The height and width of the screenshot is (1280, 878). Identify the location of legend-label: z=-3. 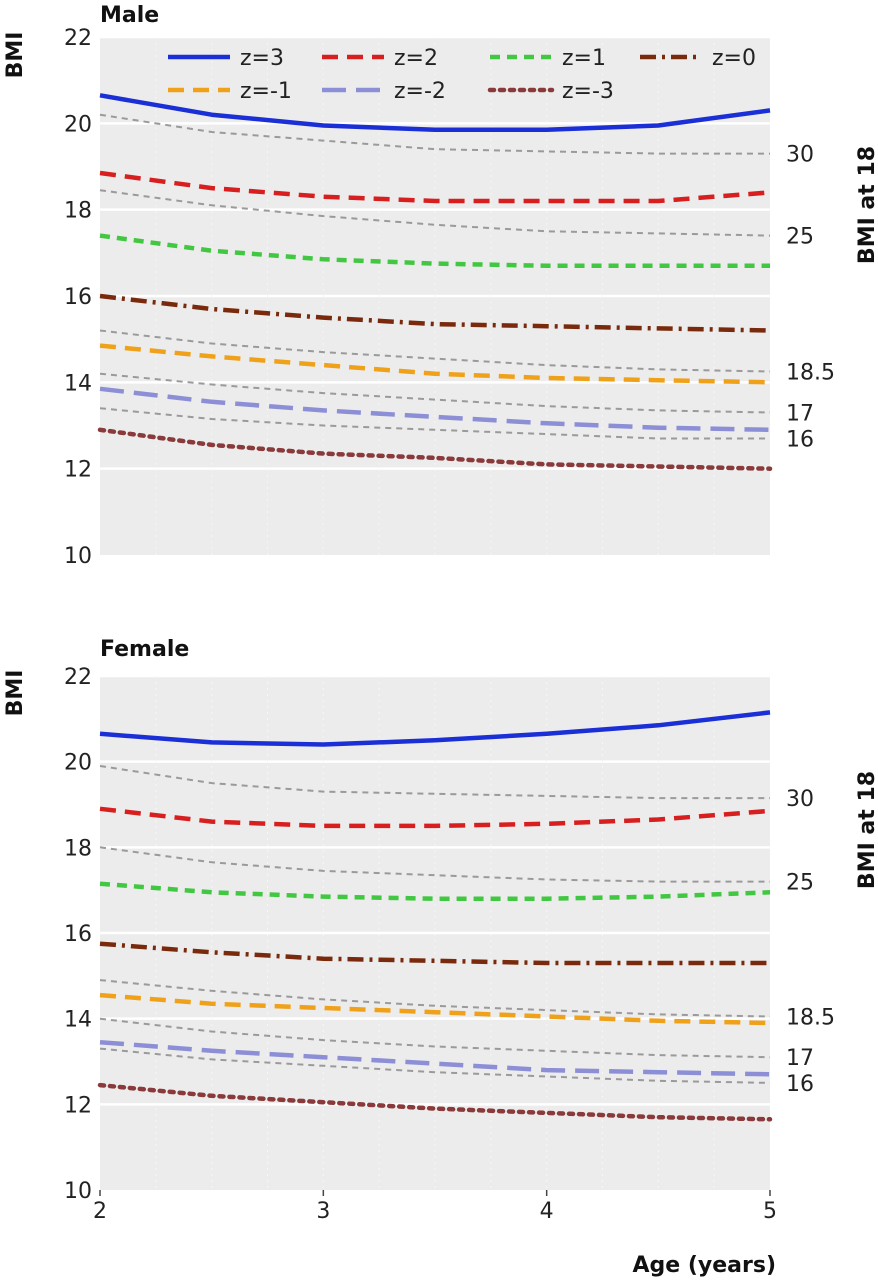
(588, 91).